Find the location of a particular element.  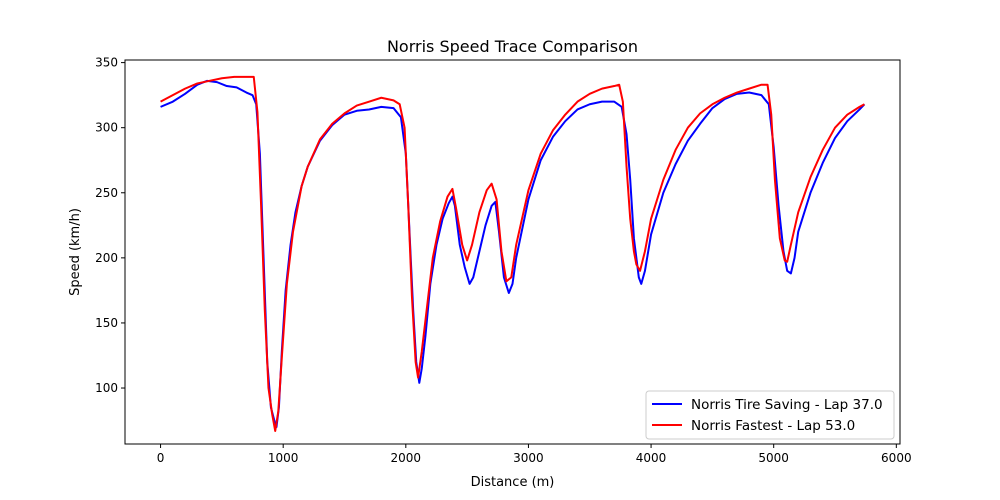

x-tick-label: 0 is located at coordinates (161, 458).